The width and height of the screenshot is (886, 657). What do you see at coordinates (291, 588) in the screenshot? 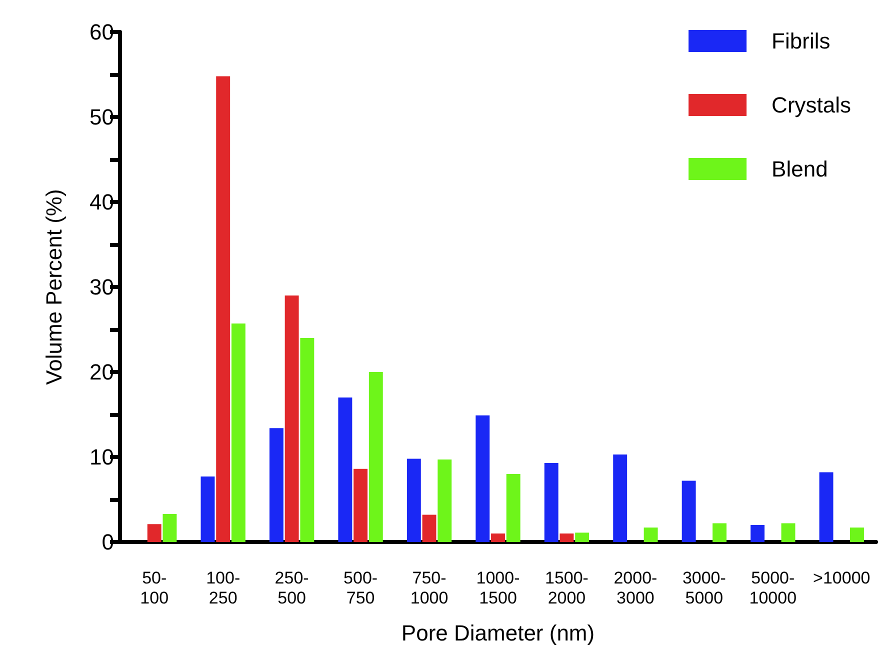
I see `x-tick-label: 250- 500` at bounding box center [291, 588].